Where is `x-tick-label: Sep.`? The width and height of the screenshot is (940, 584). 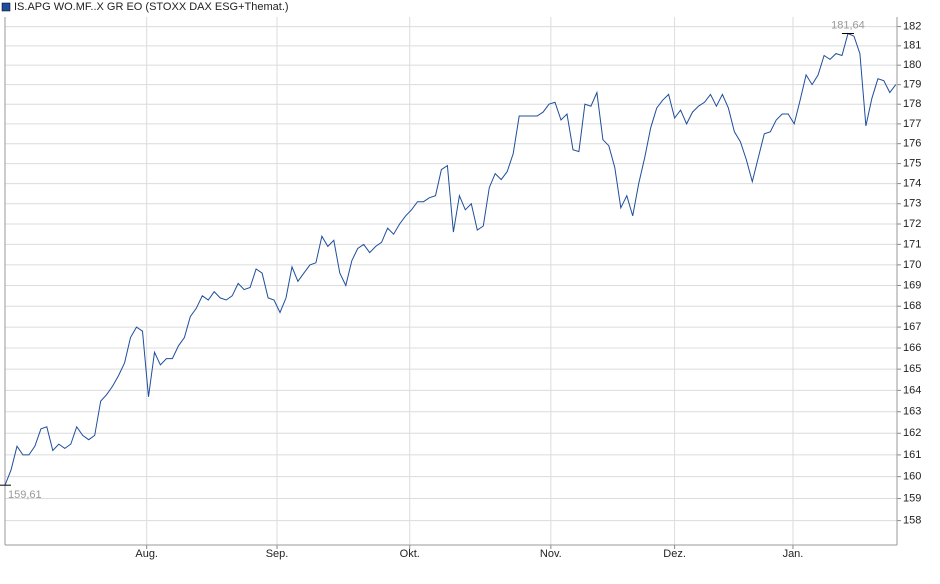 x-tick-label: Sep. is located at coordinates (277, 554).